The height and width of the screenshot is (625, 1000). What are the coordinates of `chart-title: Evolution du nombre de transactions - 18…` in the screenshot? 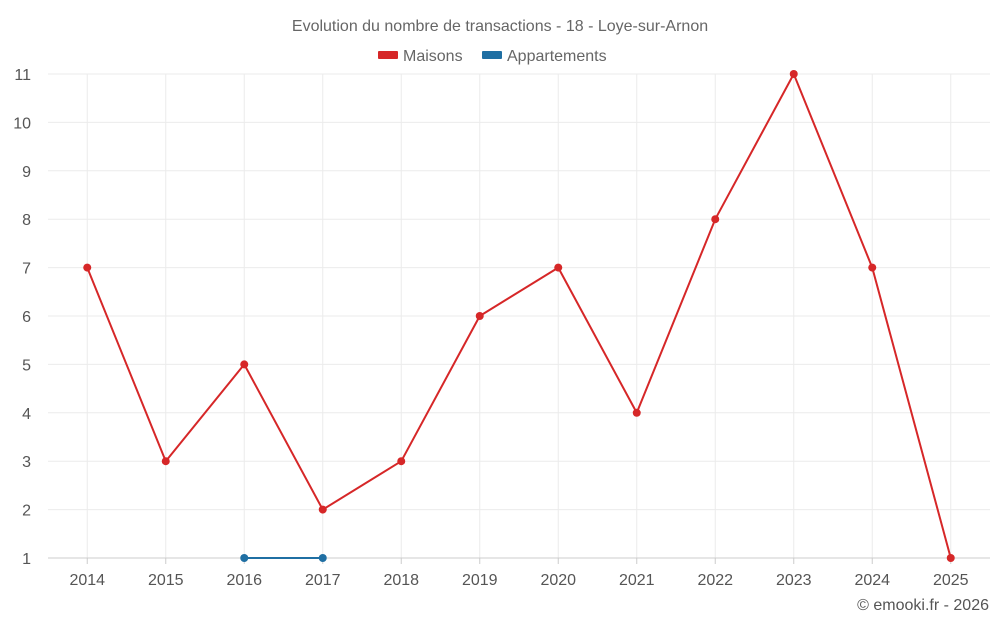 It's located at (500, 26).